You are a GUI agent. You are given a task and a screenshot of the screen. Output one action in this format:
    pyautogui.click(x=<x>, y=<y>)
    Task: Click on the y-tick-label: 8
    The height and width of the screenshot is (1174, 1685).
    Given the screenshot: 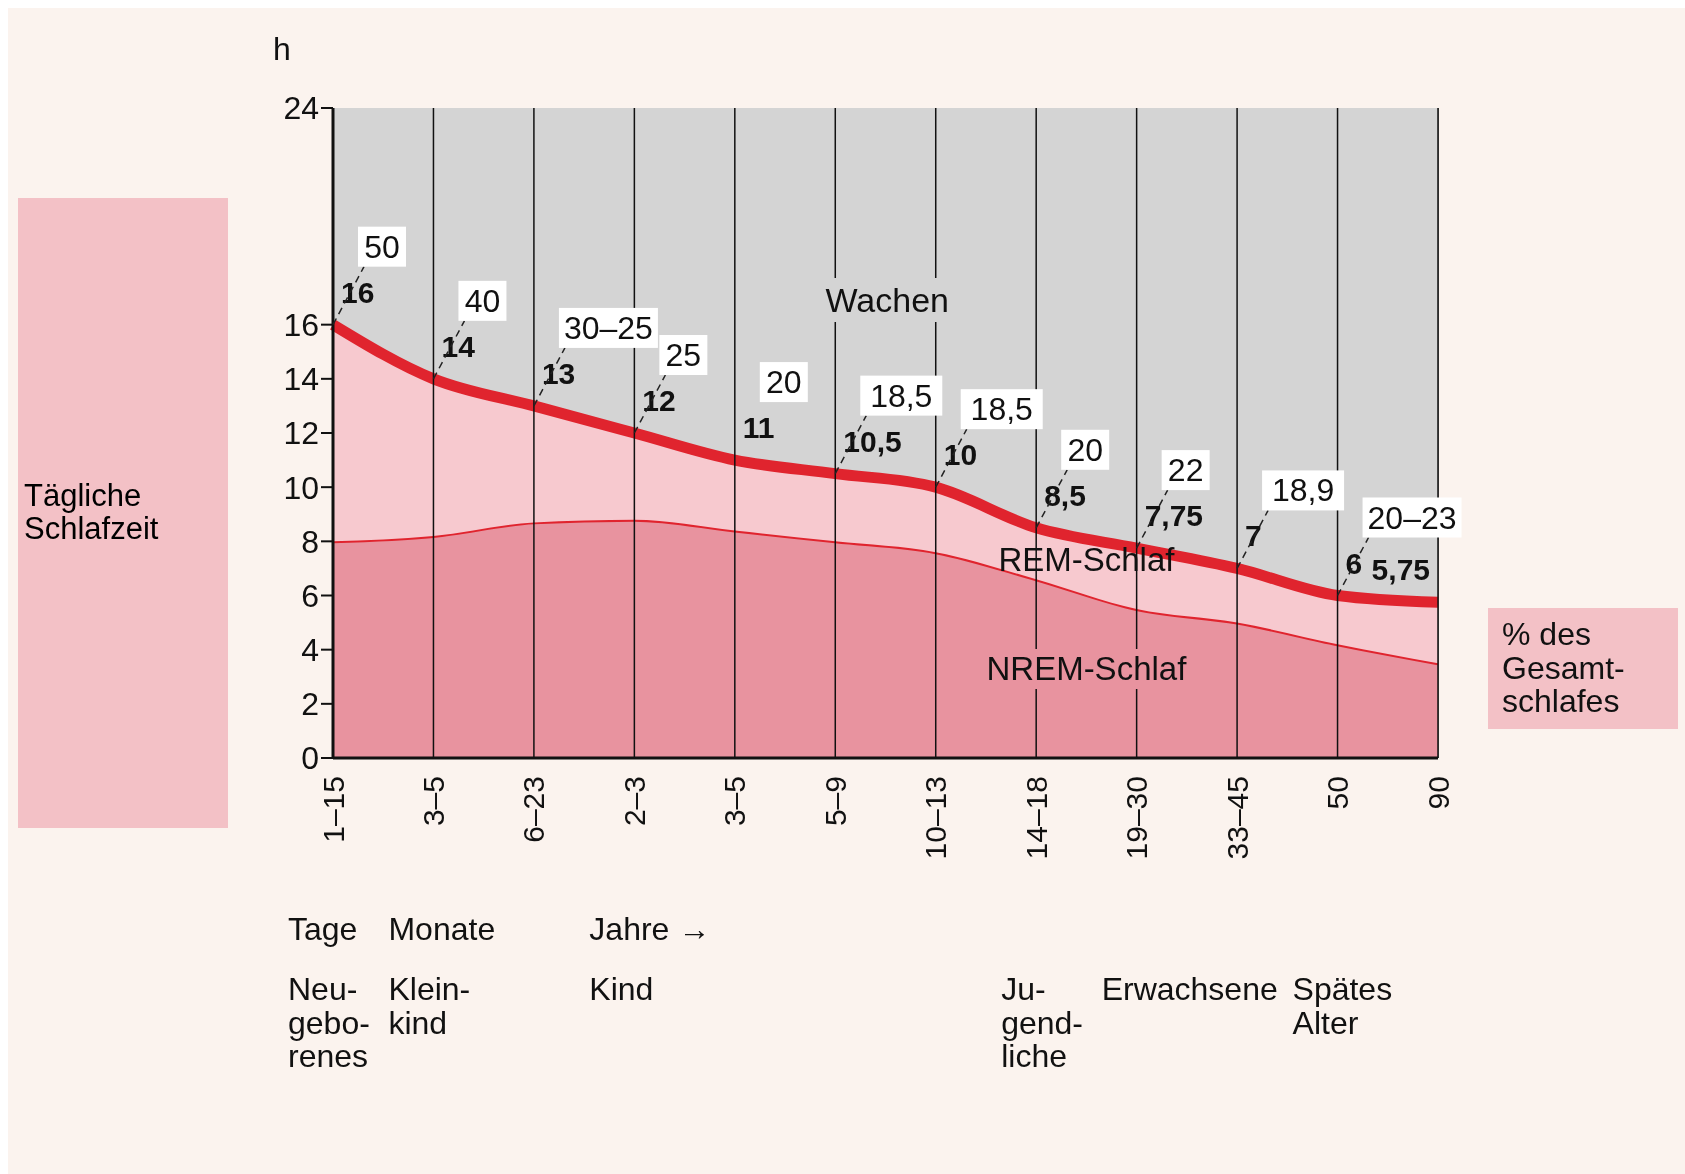 What is the action you would take?
    pyautogui.click(x=310, y=541)
    